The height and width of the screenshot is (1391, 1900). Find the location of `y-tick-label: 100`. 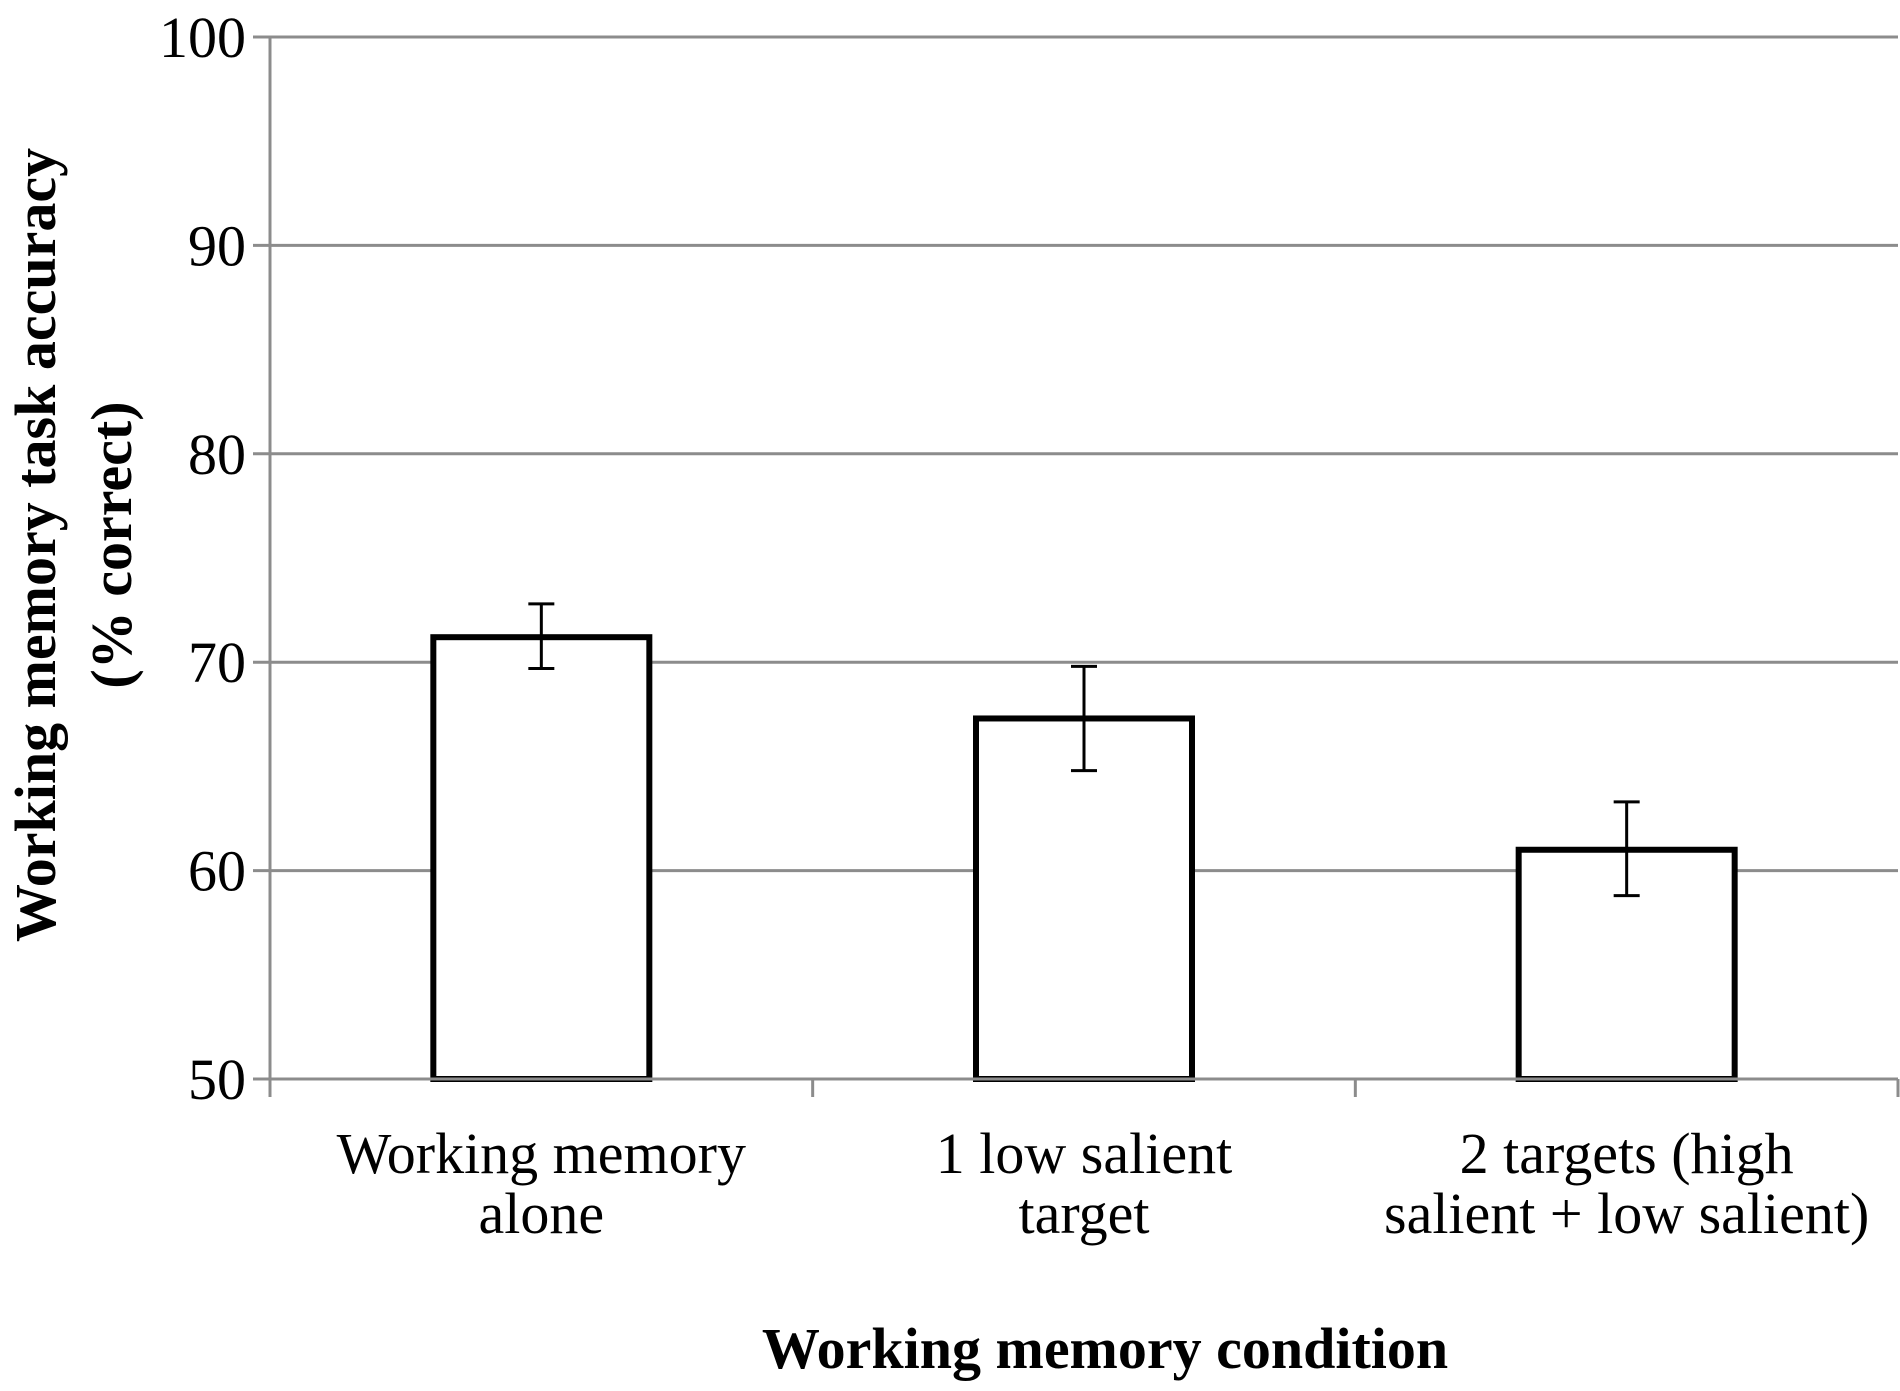

y-tick-label: 100 is located at coordinates (202, 37).